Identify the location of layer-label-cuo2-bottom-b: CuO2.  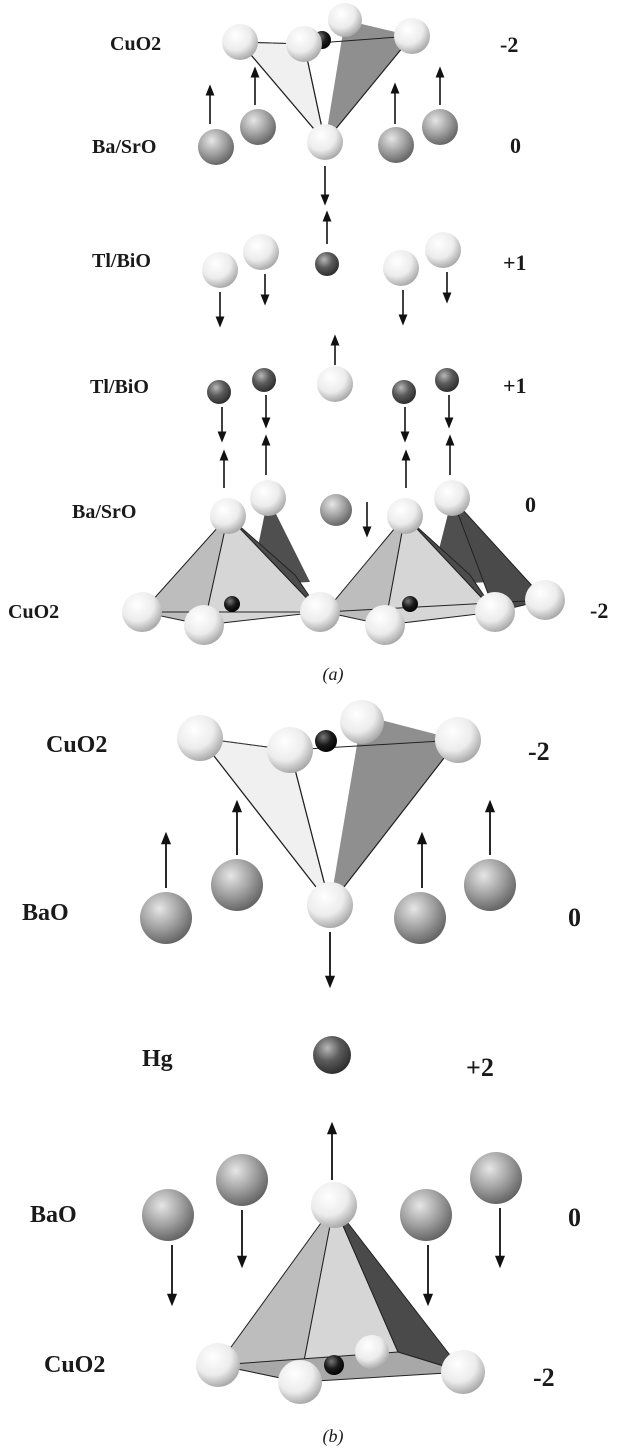
(74, 1365).